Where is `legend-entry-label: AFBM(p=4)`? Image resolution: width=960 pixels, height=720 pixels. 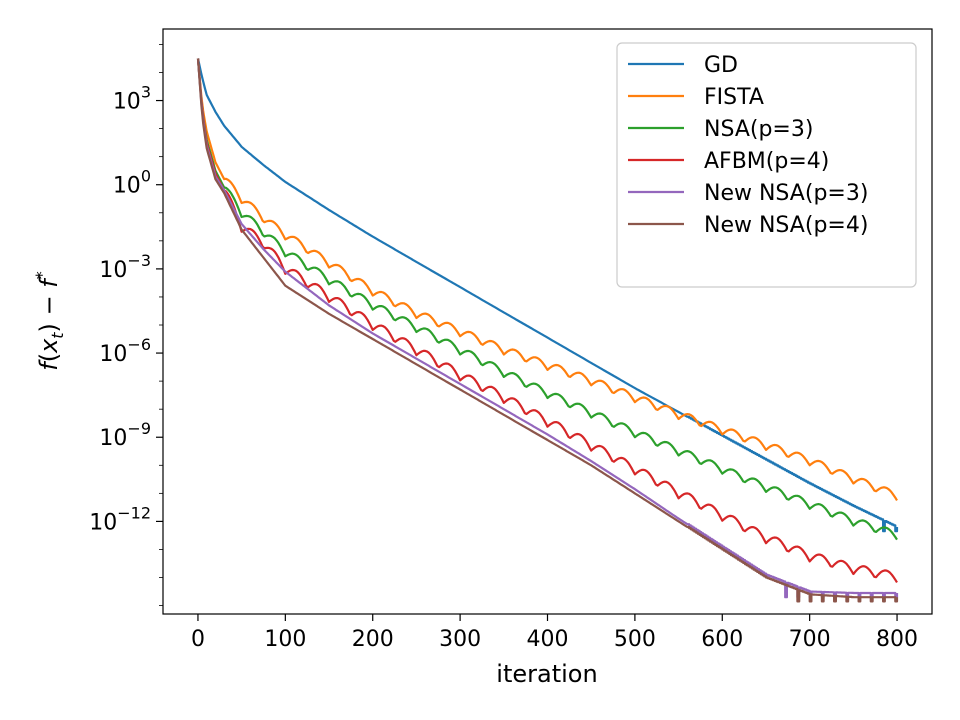 legend-entry-label: AFBM(p=4) is located at coordinates (766, 161).